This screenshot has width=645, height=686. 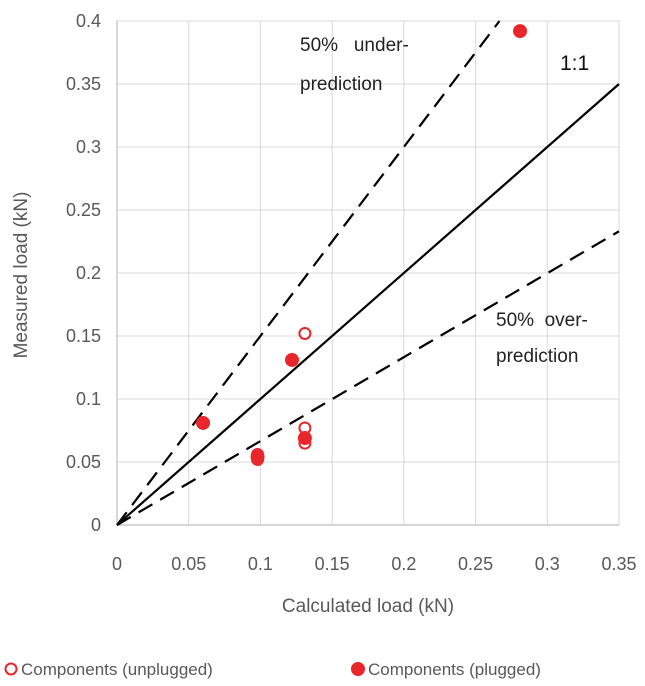 What do you see at coordinates (83, 336) in the screenshot?
I see `y-tick-label: 0.15` at bounding box center [83, 336].